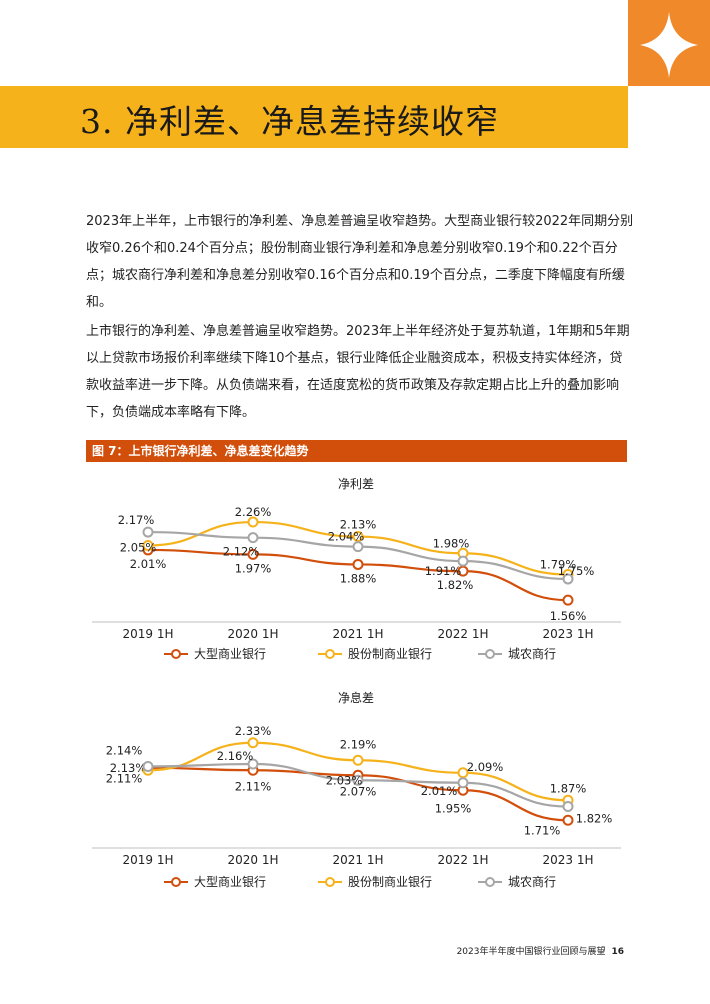 Image resolution: width=710 pixels, height=1004 pixels. Describe the element at coordinates (356, 484) in the screenshot. I see `chart-title: 净利差` at that location.